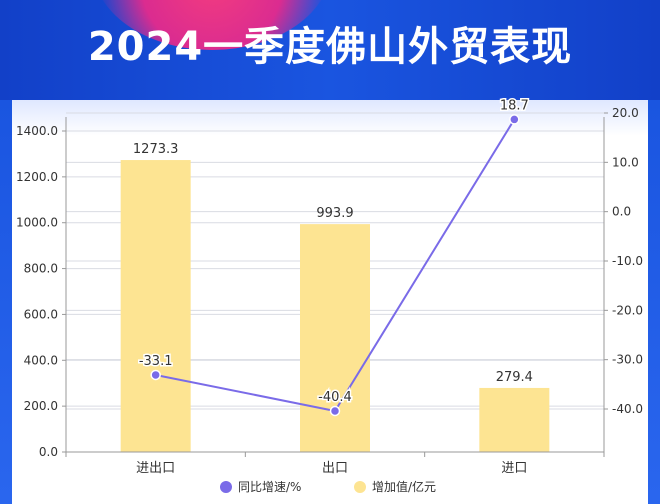  What do you see at coordinates (48, 452) in the screenshot?
I see `y-left-tick-label: 0.0` at bounding box center [48, 452].